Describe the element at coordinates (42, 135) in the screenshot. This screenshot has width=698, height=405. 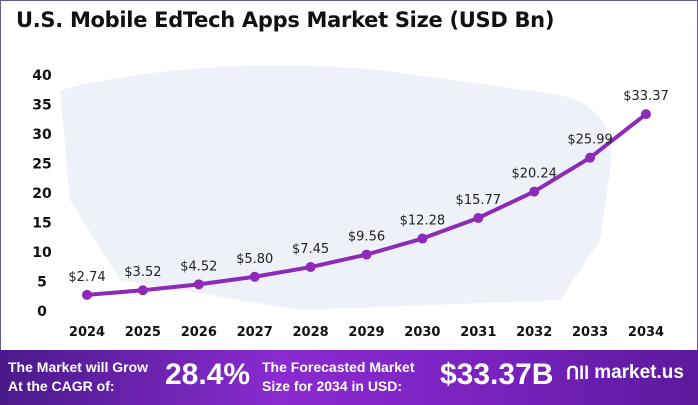
I see `y-tick-label: 30` at that location.